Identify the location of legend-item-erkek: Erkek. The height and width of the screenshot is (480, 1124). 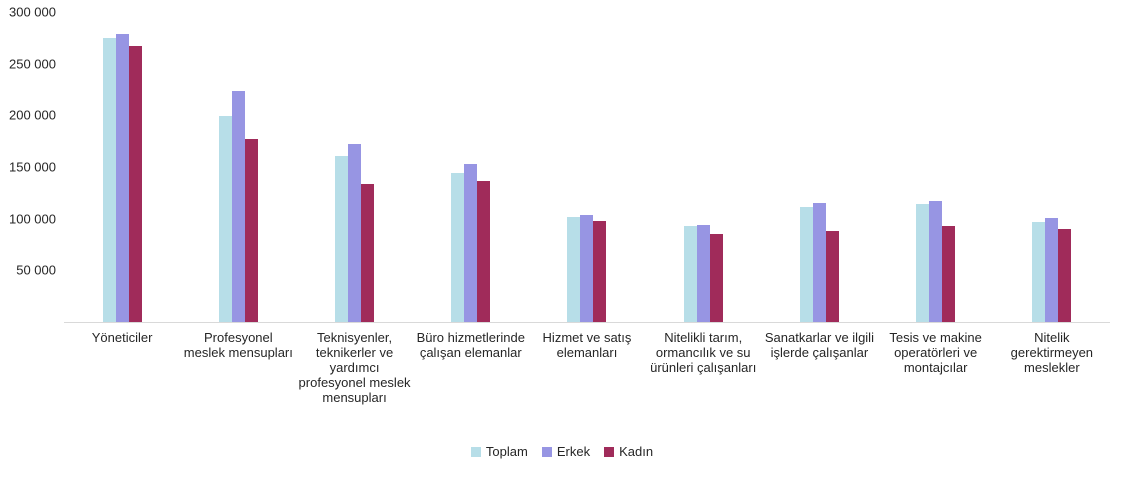
(566, 451).